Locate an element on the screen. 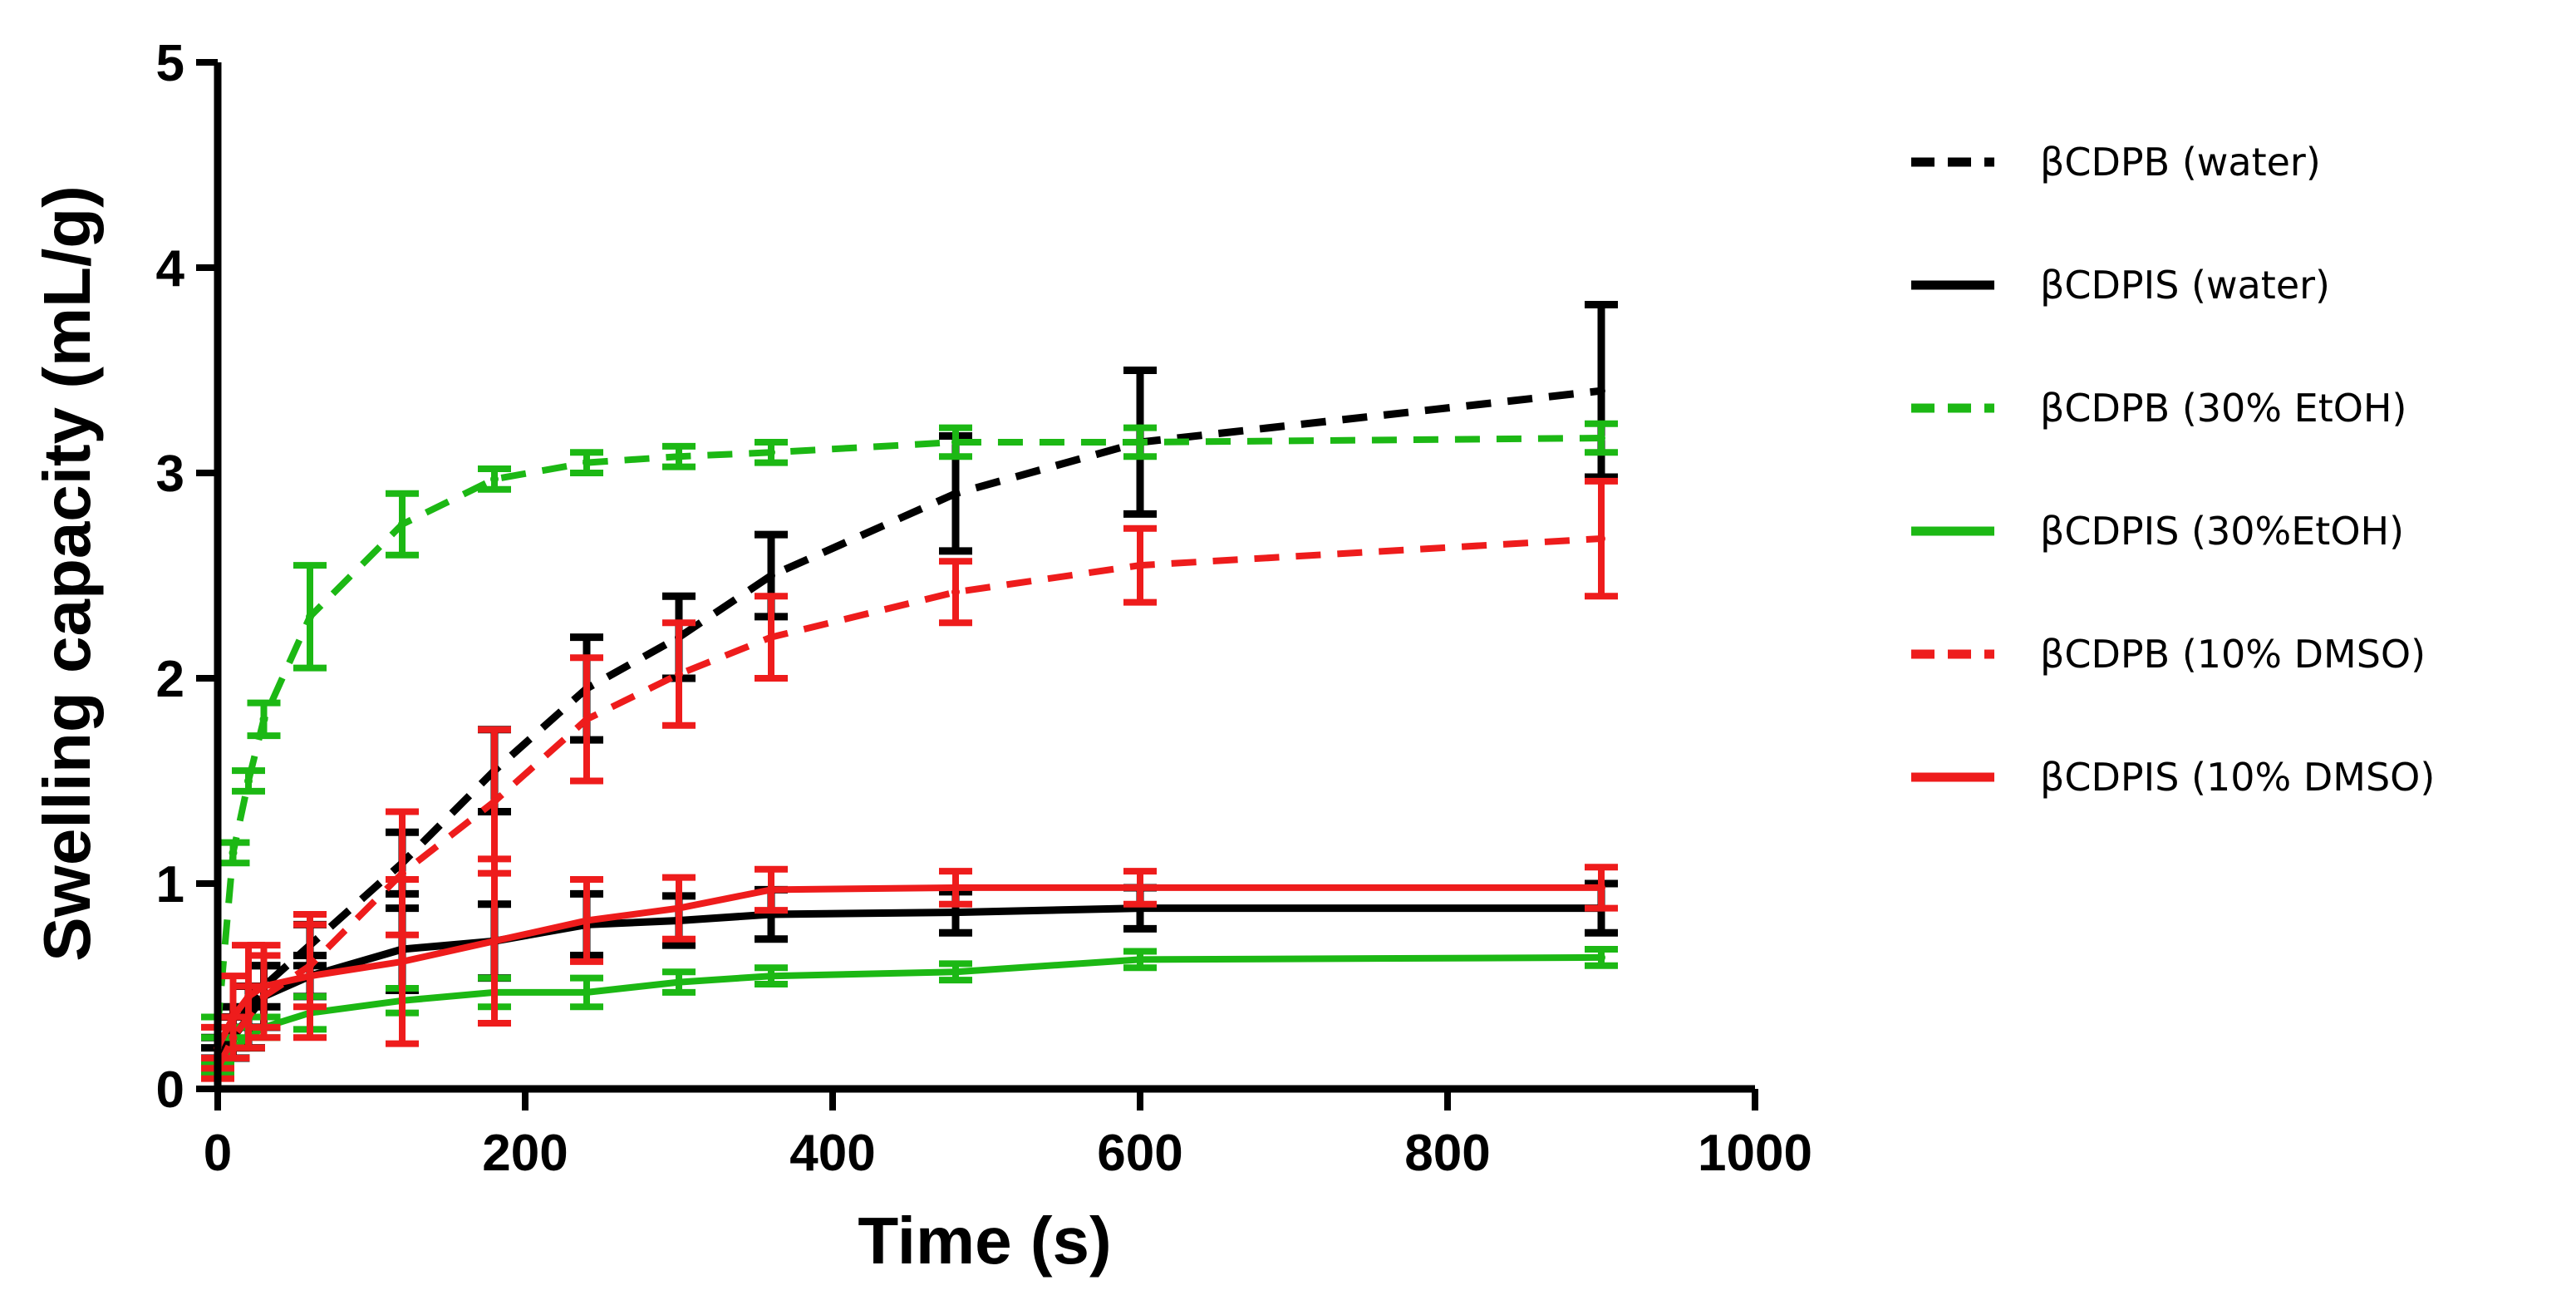 This screenshot has width=2576, height=1305. x-tick-label: 1000 is located at coordinates (1755, 1153).